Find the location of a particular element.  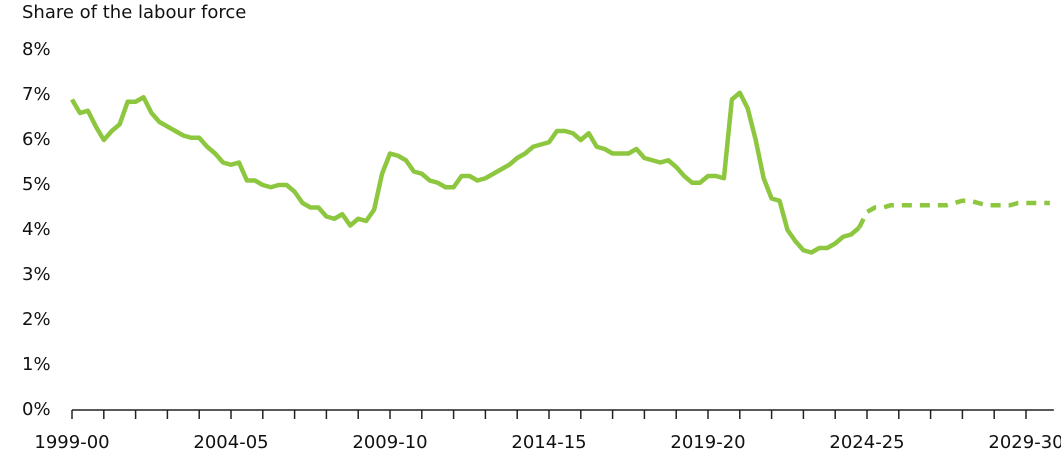

y-tick-label: 7% is located at coordinates (36, 94).